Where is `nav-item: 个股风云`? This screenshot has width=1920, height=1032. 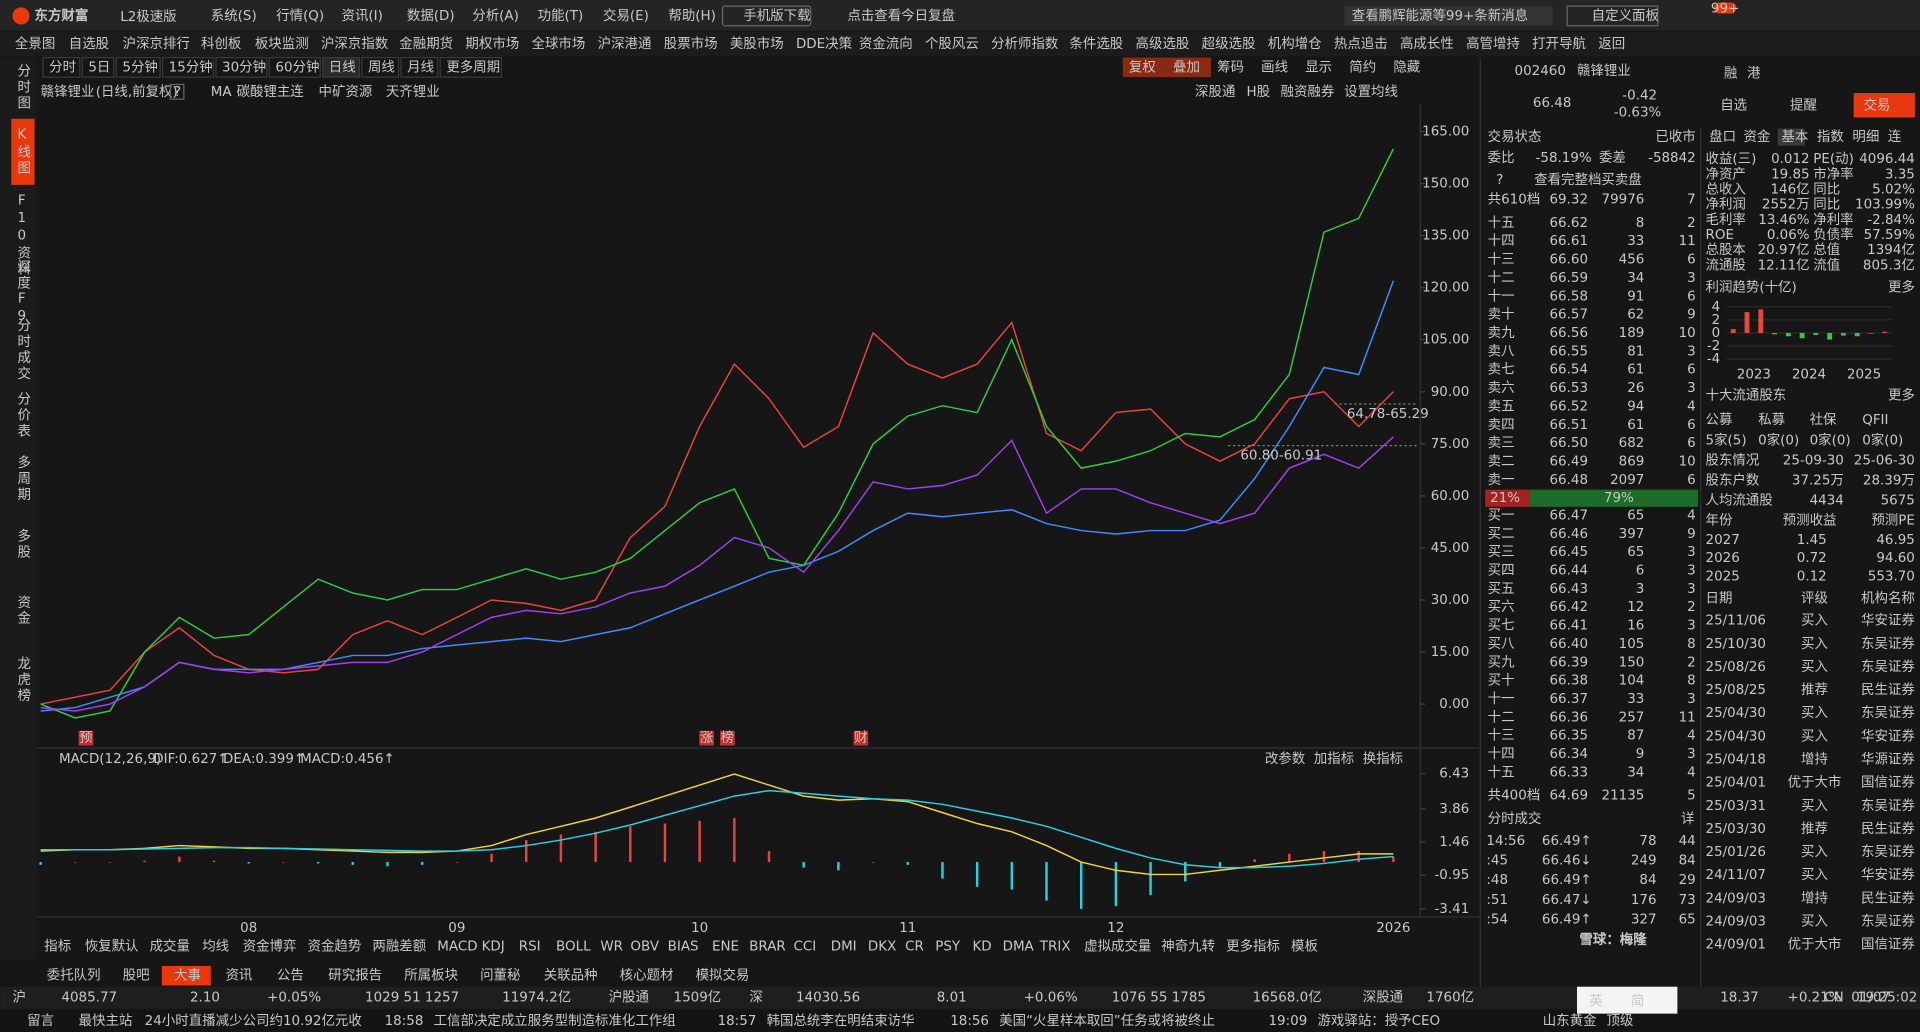 nav-item: 个股风云 is located at coordinates (952, 44).